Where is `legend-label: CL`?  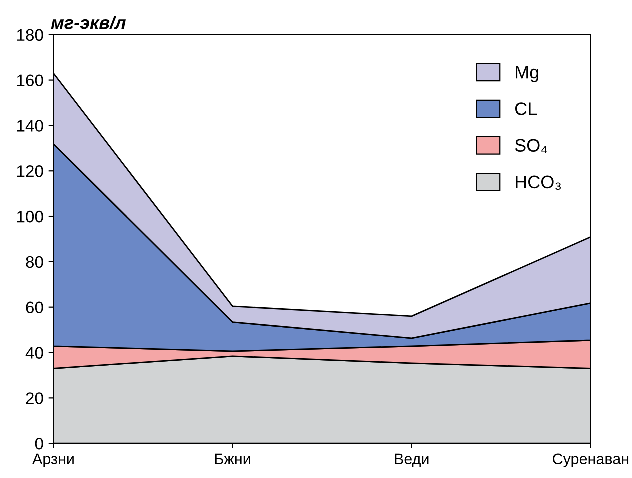
legend-label: CL is located at coordinates (526, 109).